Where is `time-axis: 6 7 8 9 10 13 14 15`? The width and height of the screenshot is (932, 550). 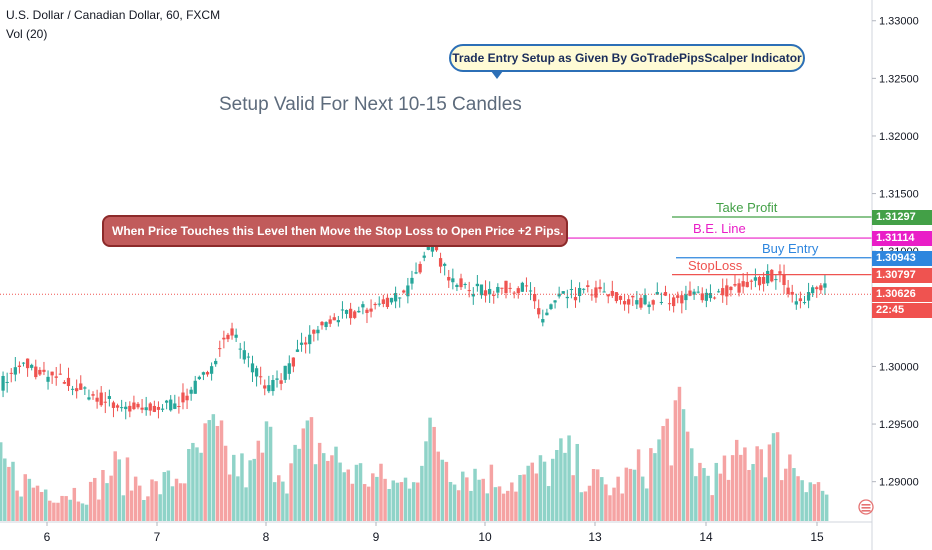 time-axis: 6 7 8 9 10 13 14 15 is located at coordinates (434, 533).